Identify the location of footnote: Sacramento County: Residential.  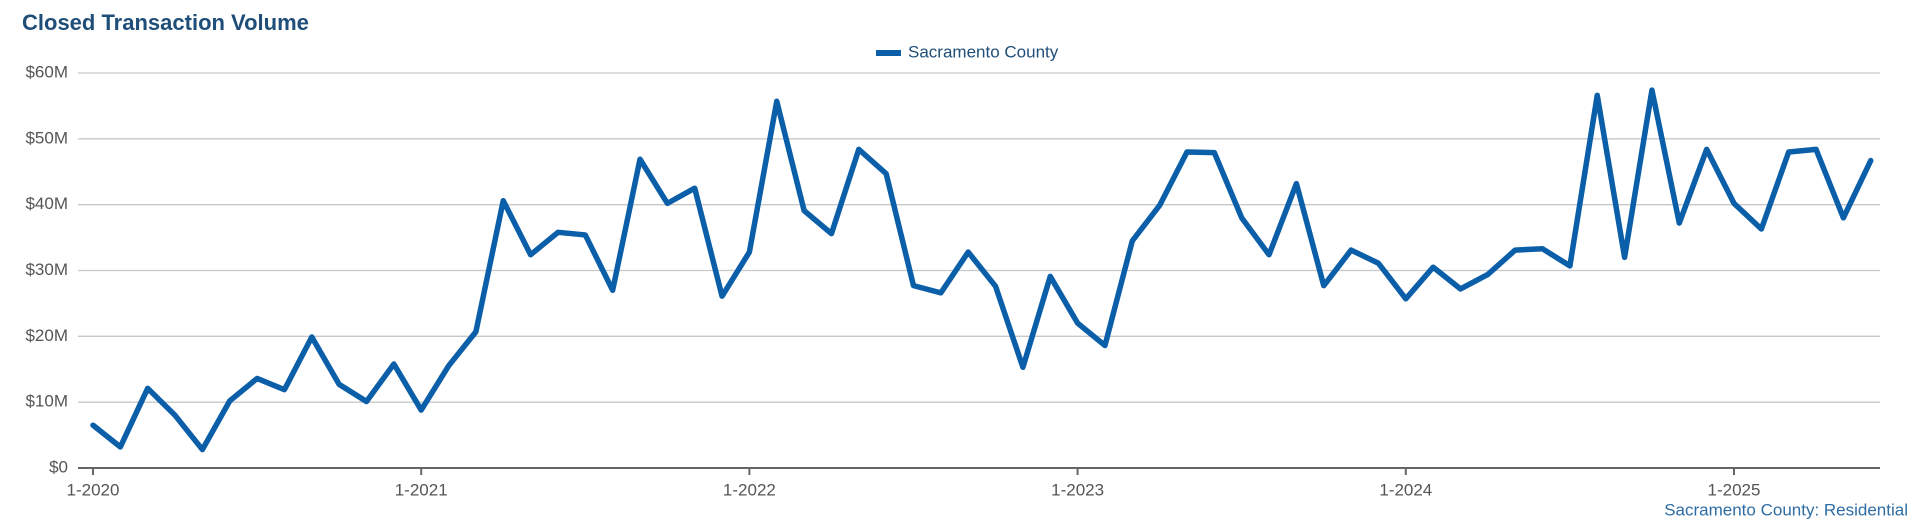
(1786, 509).